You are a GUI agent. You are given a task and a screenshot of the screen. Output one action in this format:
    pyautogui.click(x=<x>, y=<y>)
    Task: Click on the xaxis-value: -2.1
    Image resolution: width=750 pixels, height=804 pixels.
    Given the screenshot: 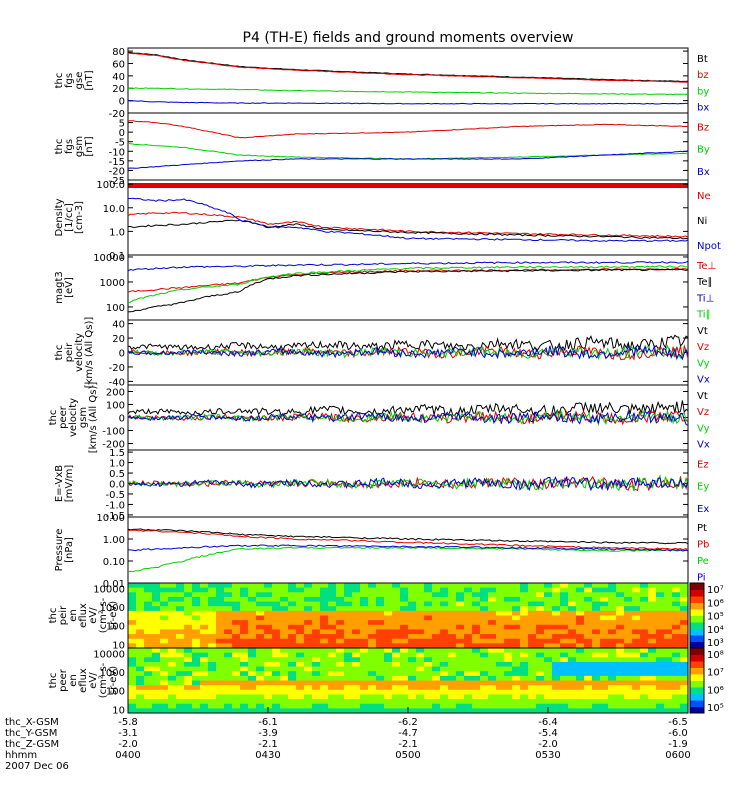 What is the action you would take?
    pyautogui.click(x=268, y=744)
    